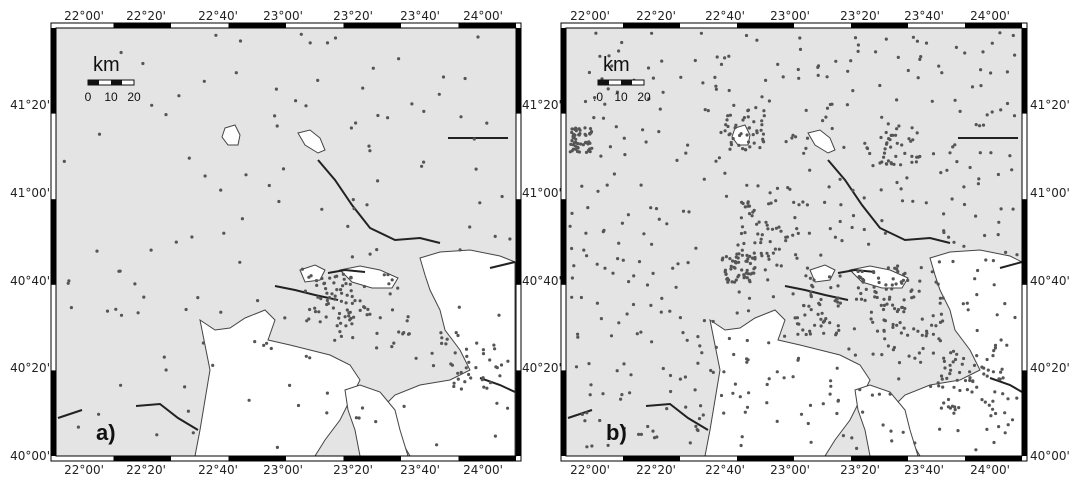  What do you see at coordinates (656, 16) in the screenshot?
I see `lon-tick: 22°20'` at bounding box center [656, 16].